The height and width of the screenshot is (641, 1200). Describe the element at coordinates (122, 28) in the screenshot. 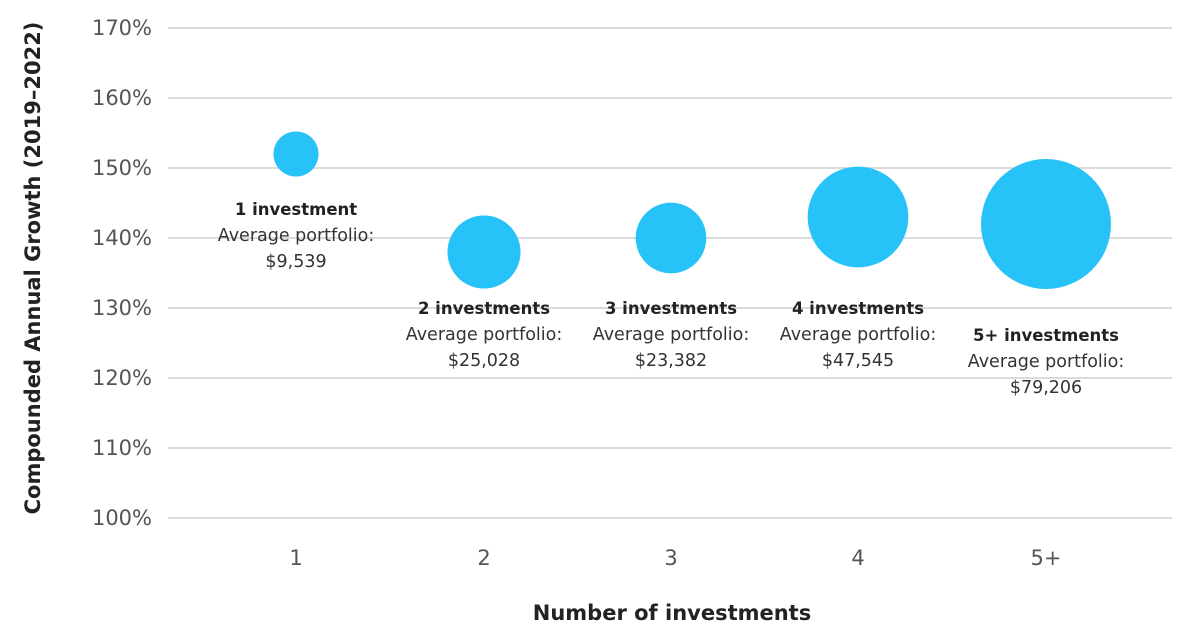

I see `y-tick-label: 170%` at that location.